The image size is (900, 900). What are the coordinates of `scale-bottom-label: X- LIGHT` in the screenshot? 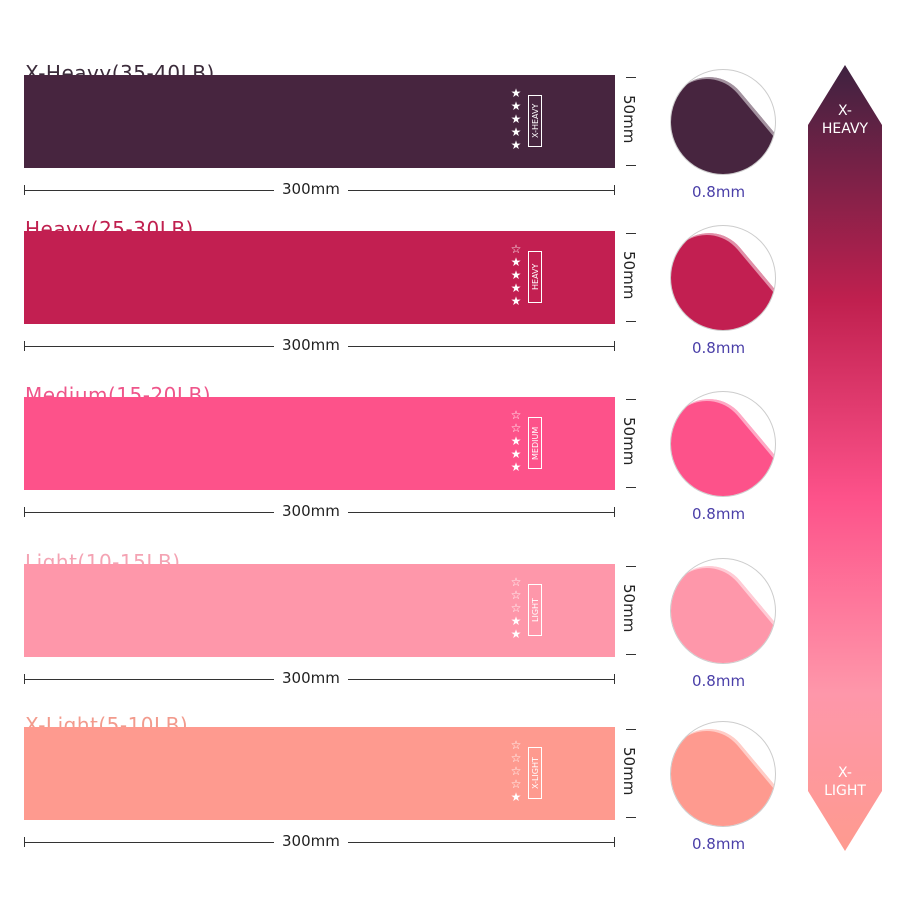 It's located at (845, 782).